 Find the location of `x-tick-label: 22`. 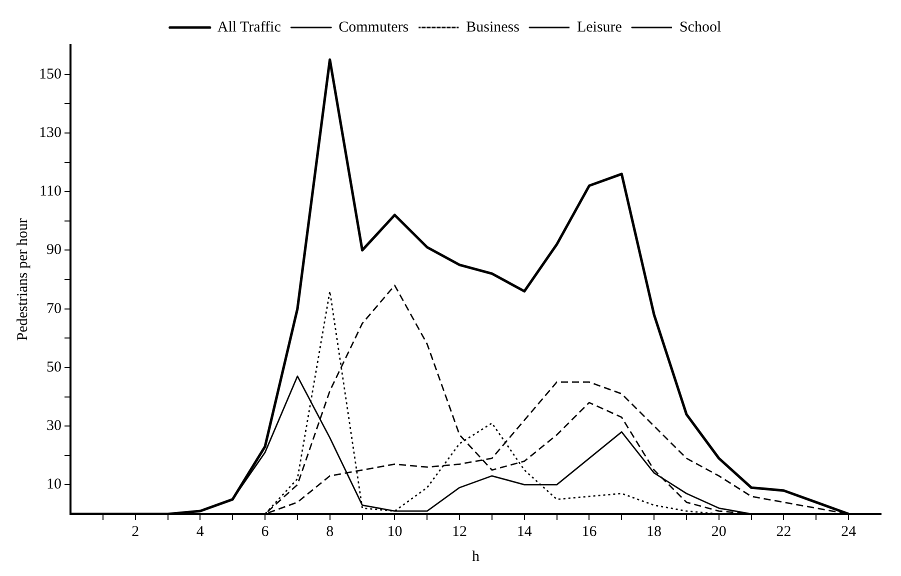

x-tick-label: 22 is located at coordinates (784, 532).